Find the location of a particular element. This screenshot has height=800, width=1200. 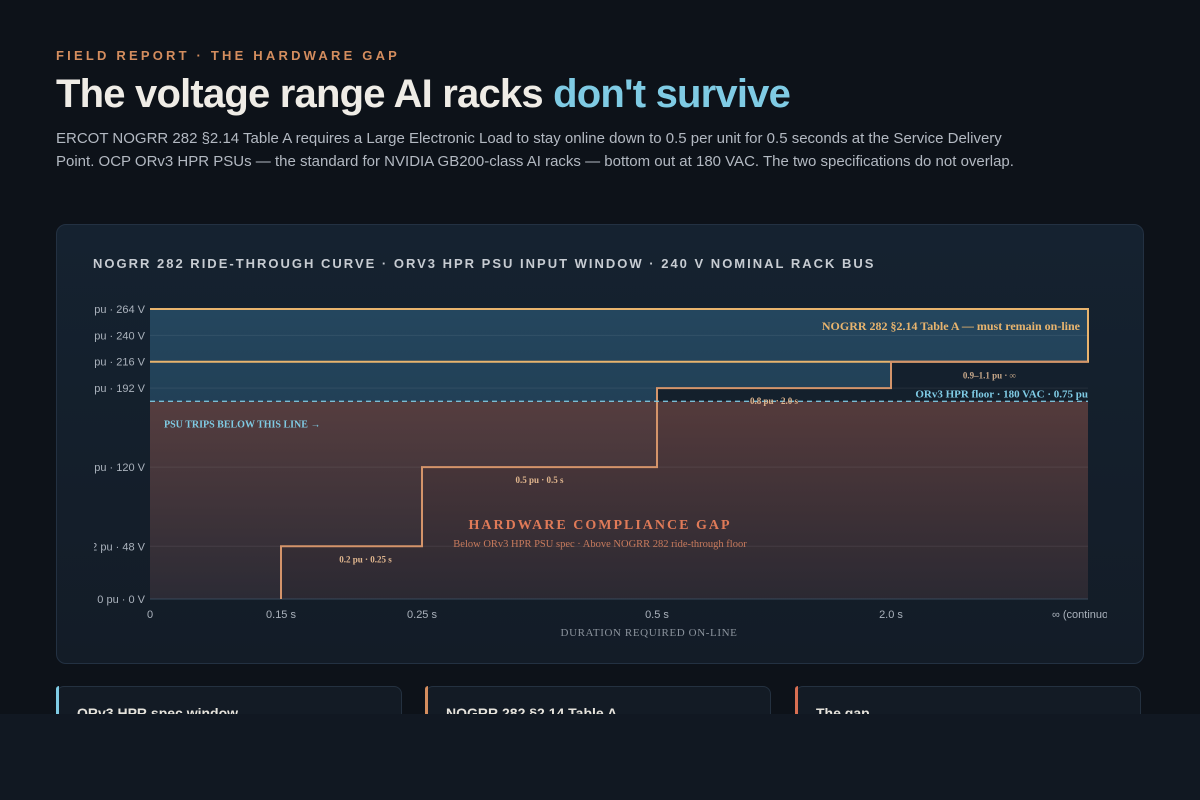

x-axis-label: DURATION REQUIRED ON-LINE is located at coordinates (649, 633).